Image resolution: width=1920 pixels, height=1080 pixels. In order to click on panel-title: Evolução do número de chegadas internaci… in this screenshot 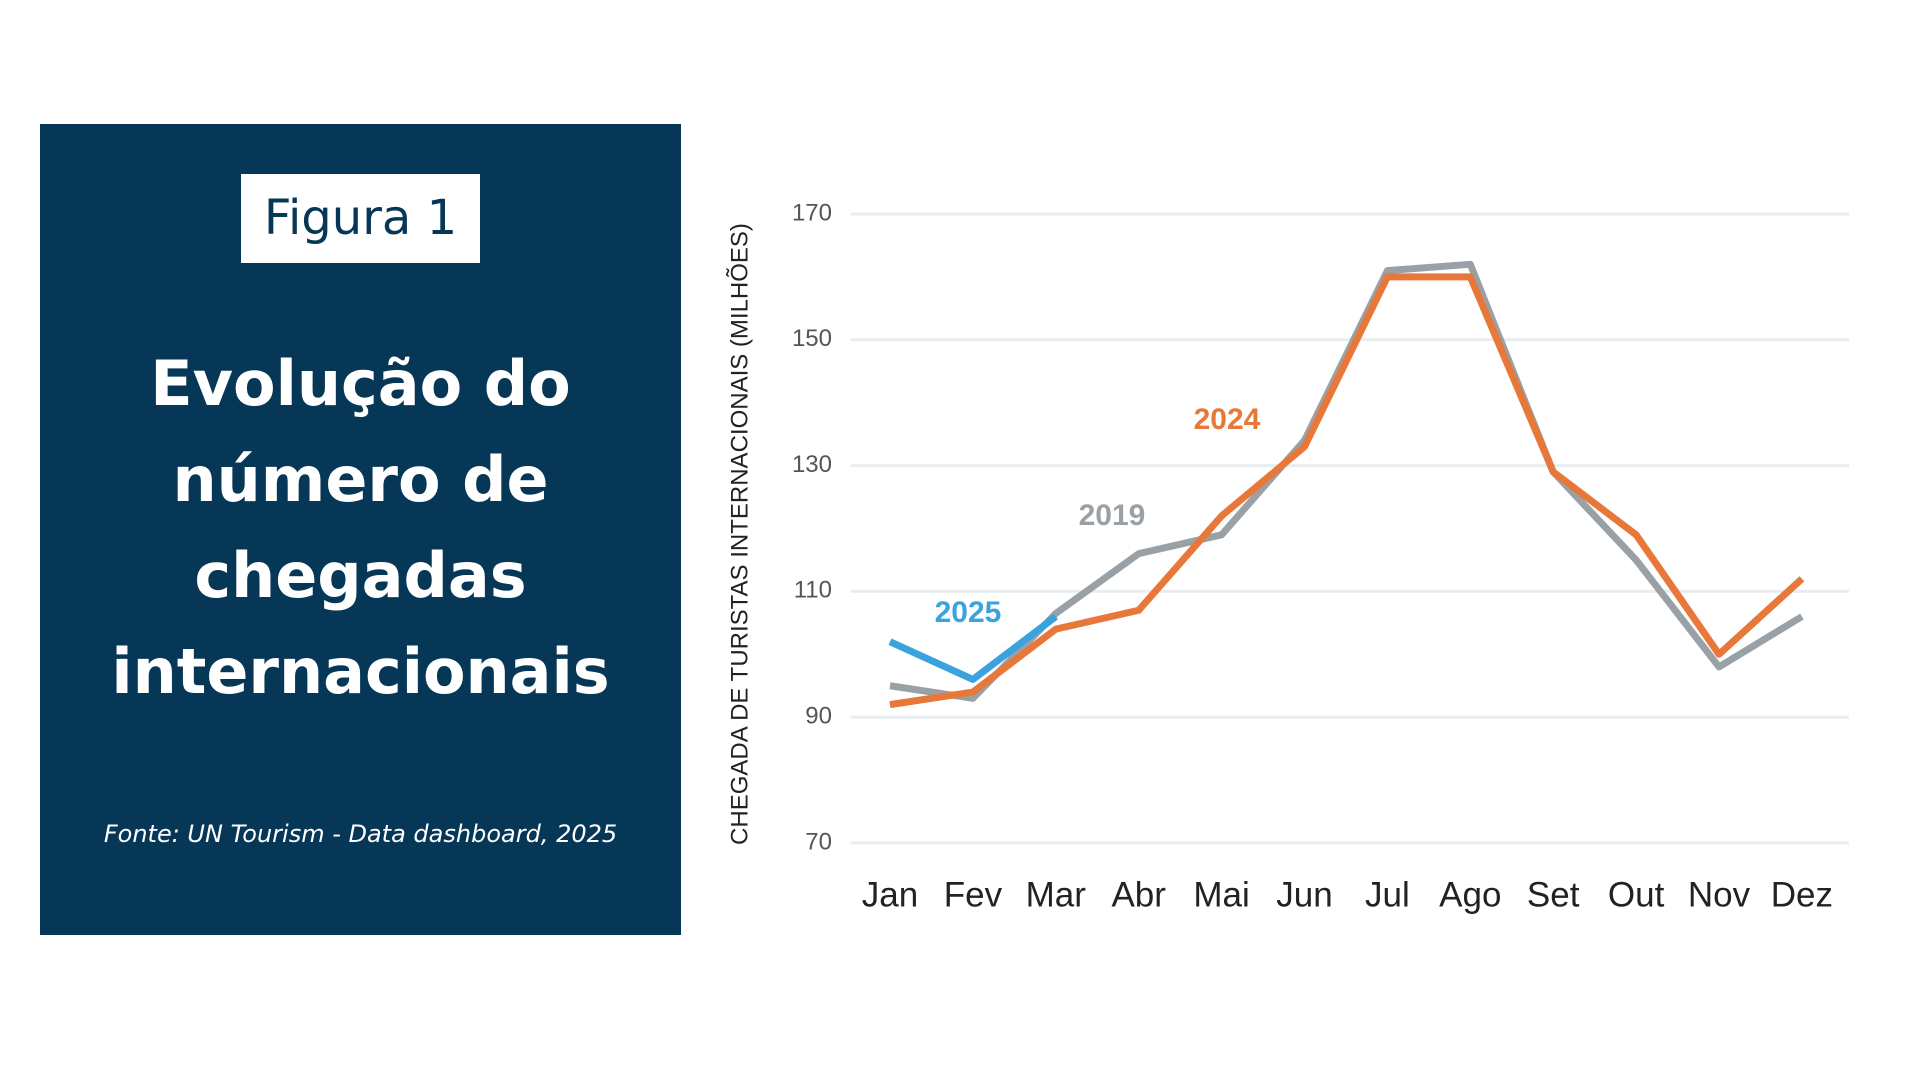, I will do `click(360, 527)`.